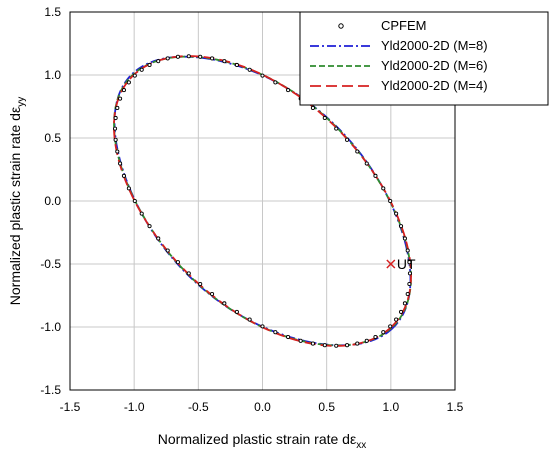  Describe the element at coordinates (257, 439) in the screenshot. I see `x-axis-label-main: Normalized plastic strain rate dε` at that location.